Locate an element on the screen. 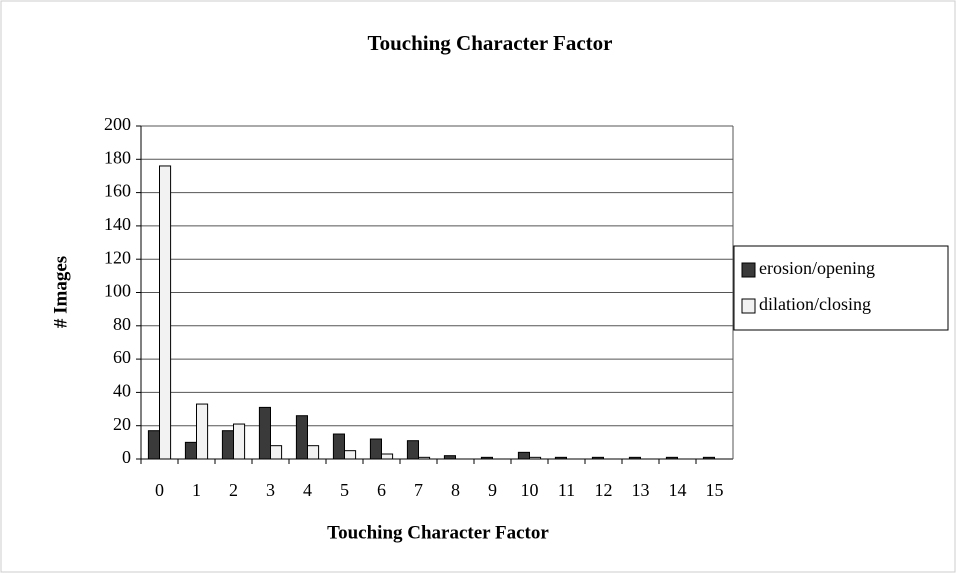 This screenshot has height=573, width=956. x-tick-label: 3 is located at coordinates (270, 490).